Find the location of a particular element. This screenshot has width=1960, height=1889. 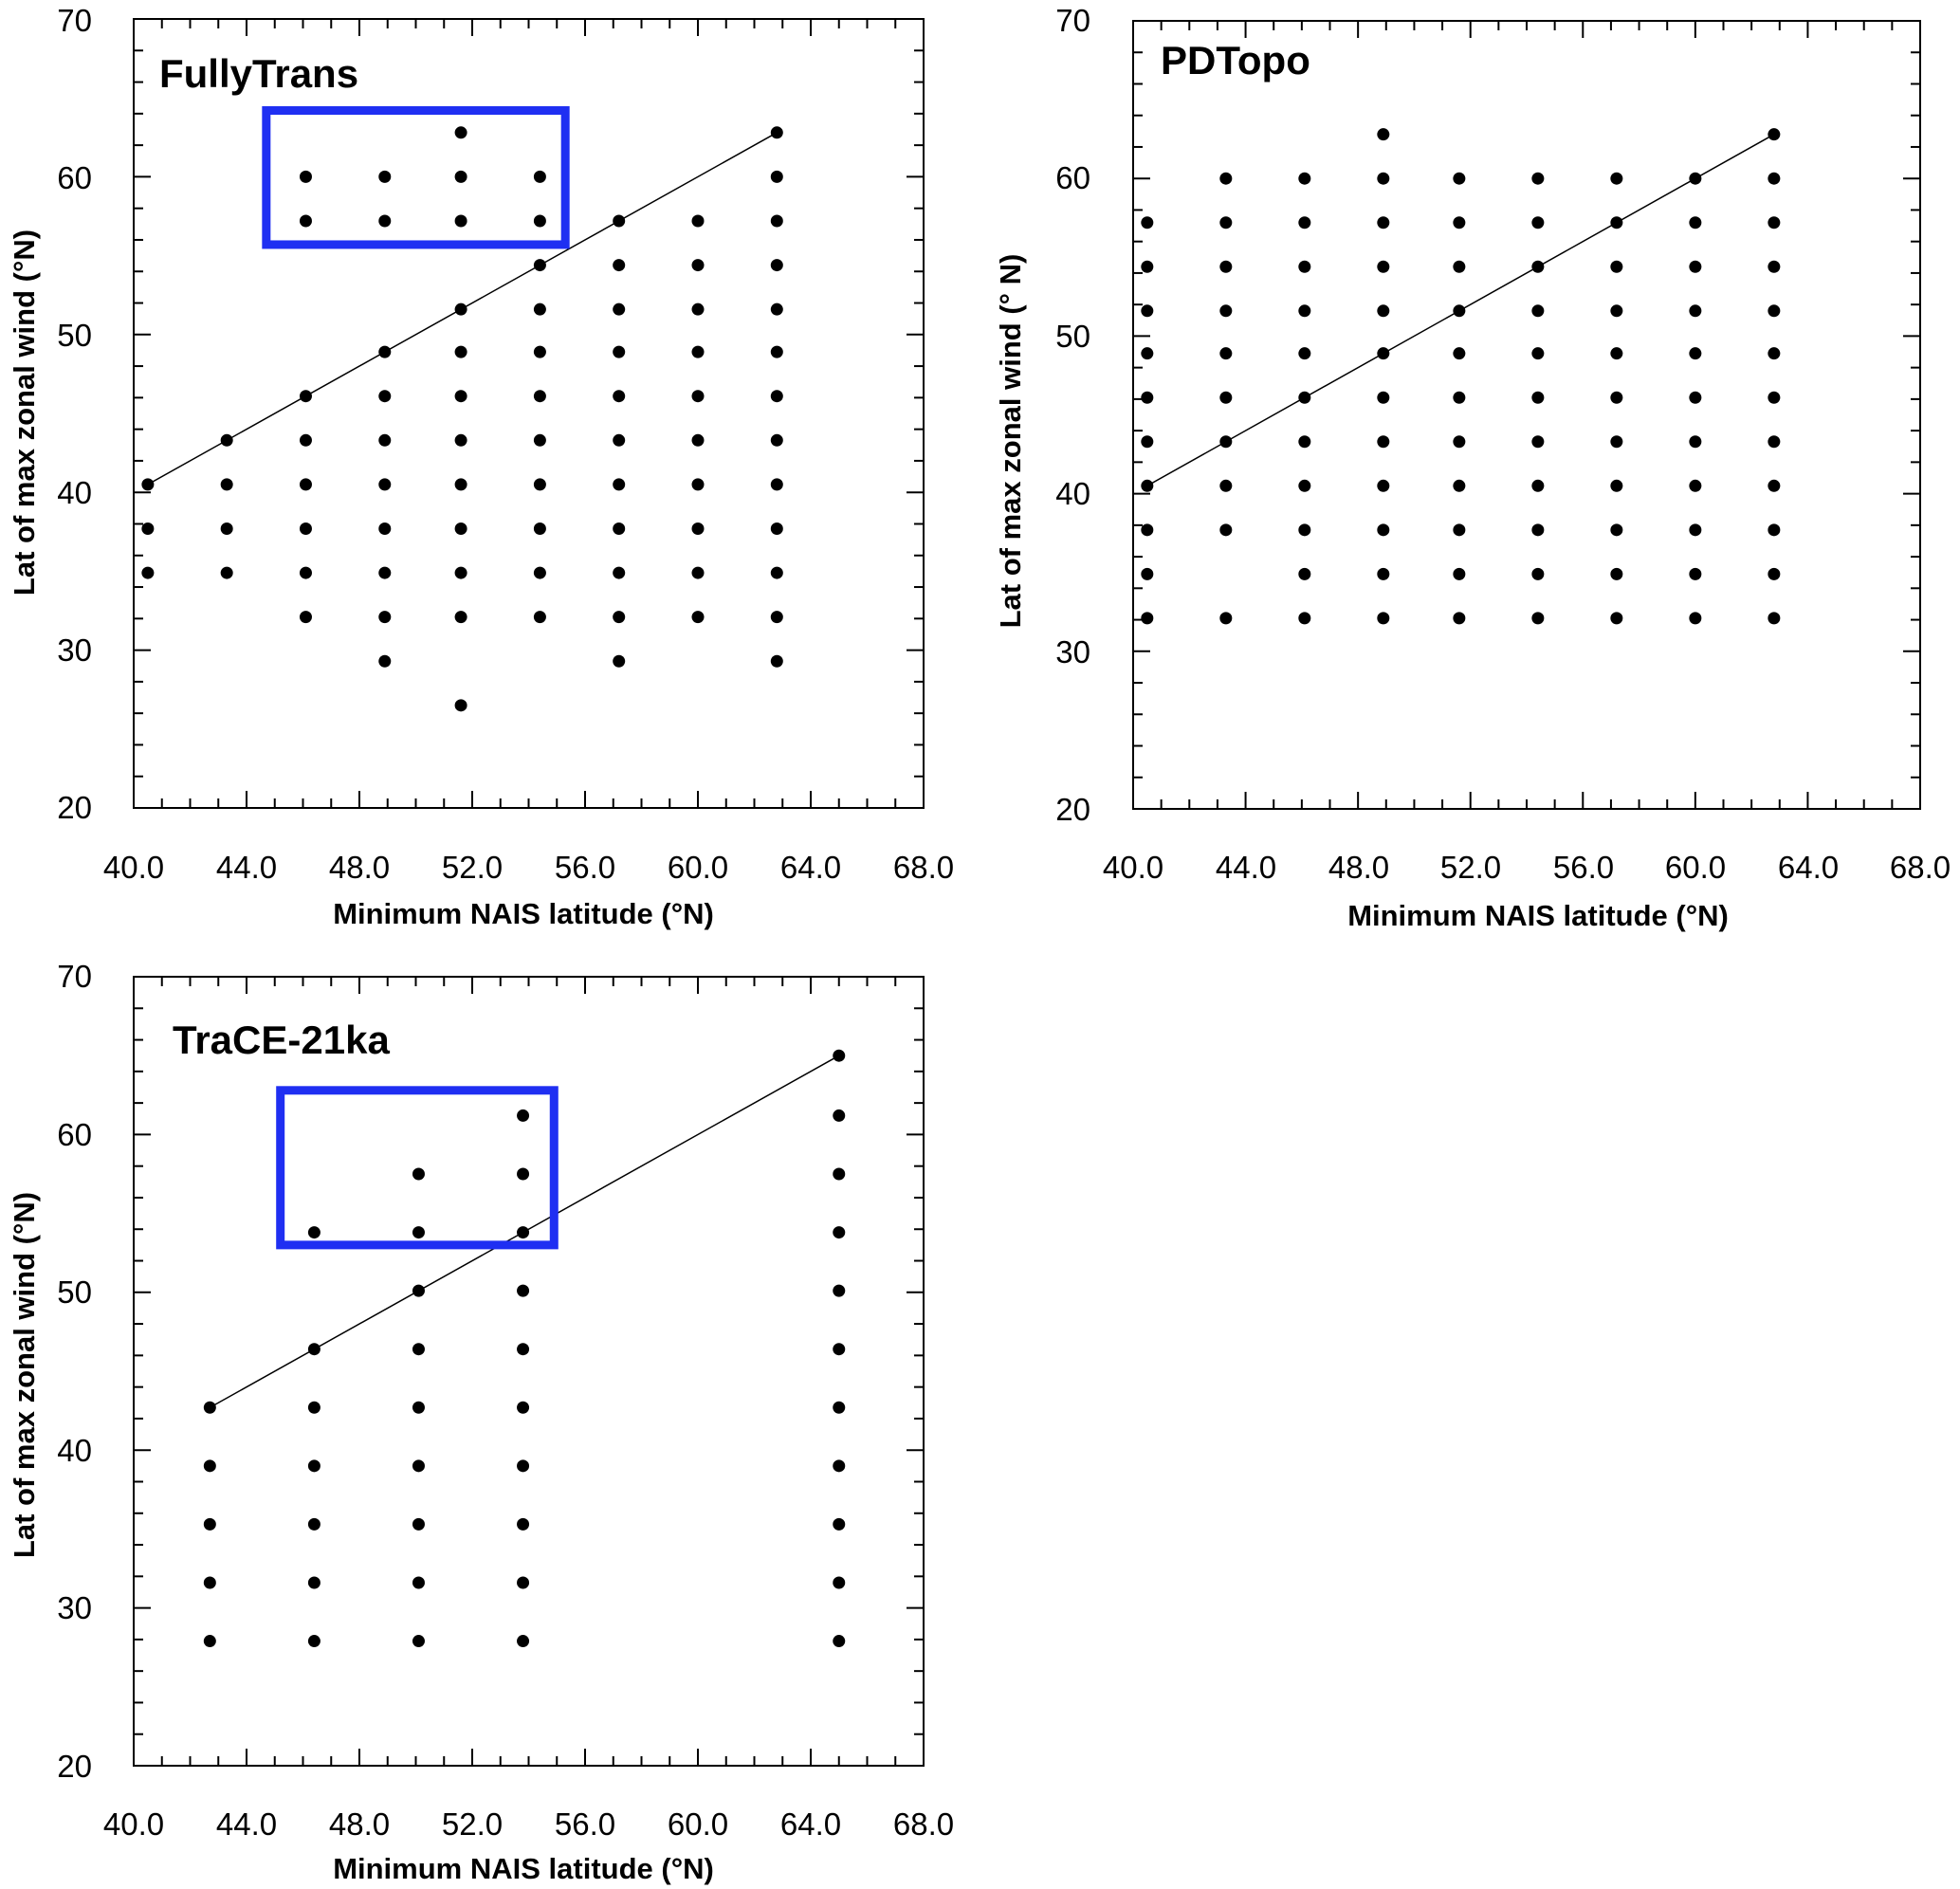

x-tick-label: 64.0 is located at coordinates (1808, 867).